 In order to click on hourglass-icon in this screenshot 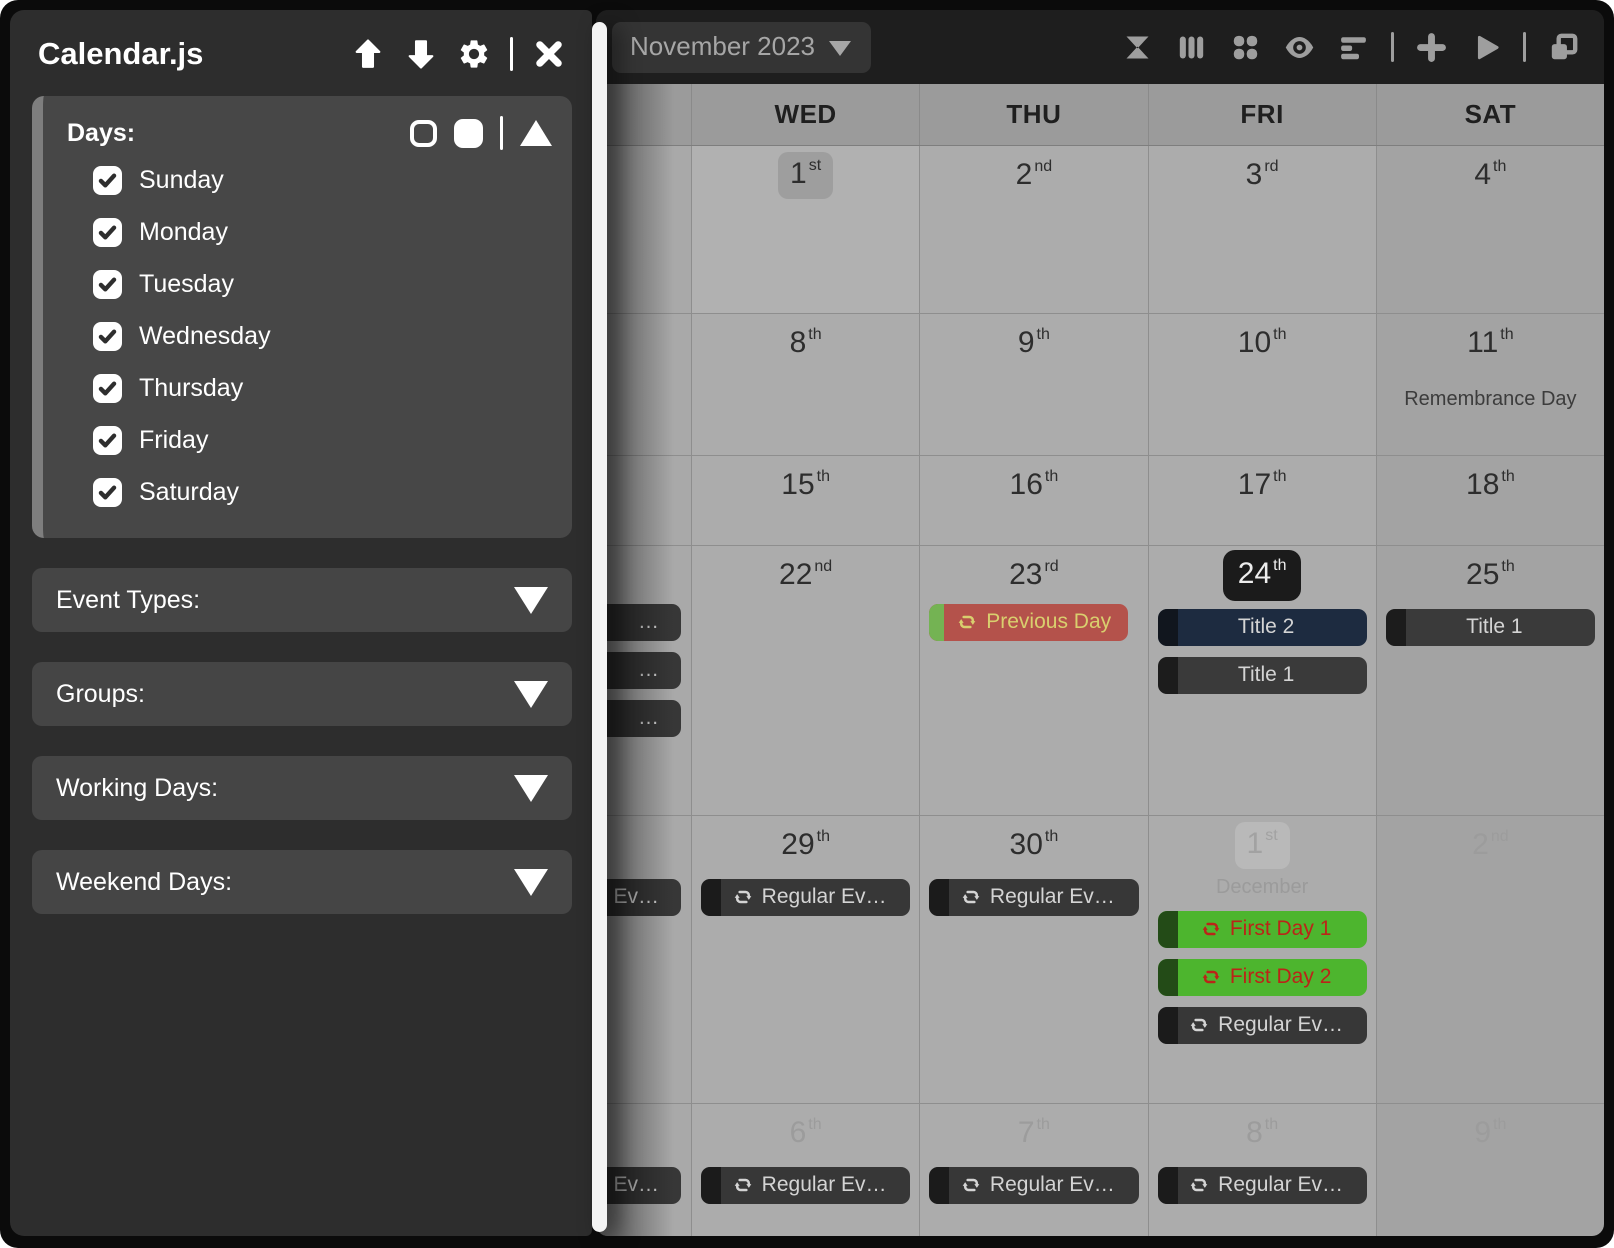, I will do `click(1137, 47)`.